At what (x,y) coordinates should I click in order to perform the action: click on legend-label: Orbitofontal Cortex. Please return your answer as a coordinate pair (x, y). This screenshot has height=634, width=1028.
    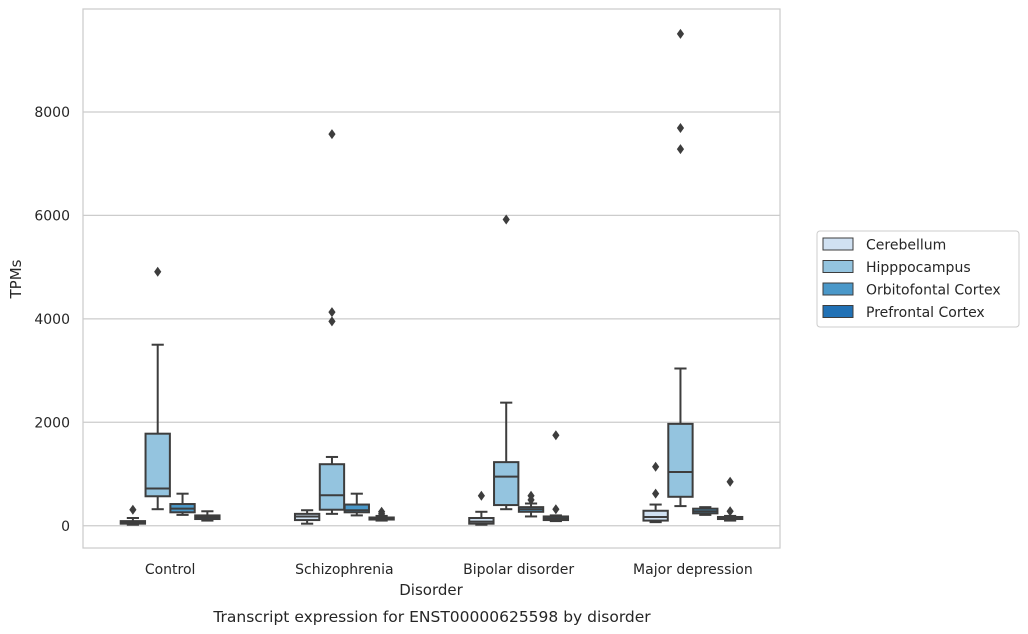
    Looking at the image, I should click on (933, 291).